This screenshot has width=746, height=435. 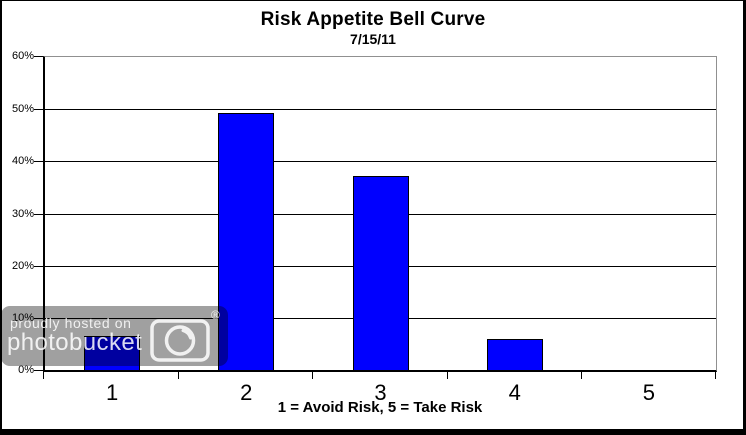 What do you see at coordinates (215, 315) in the screenshot?
I see `registered-trademark-symbol: ®` at bounding box center [215, 315].